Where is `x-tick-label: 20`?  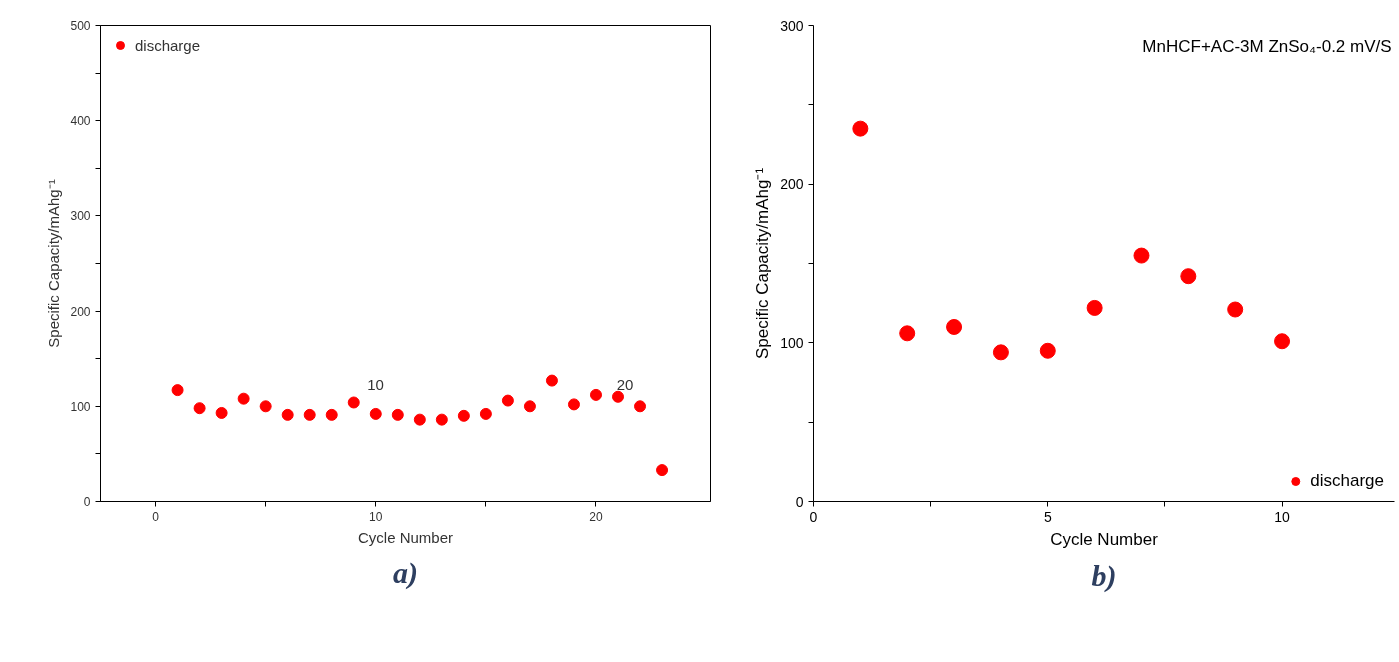
x-tick-label: 20 is located at coordinates (596, 516).